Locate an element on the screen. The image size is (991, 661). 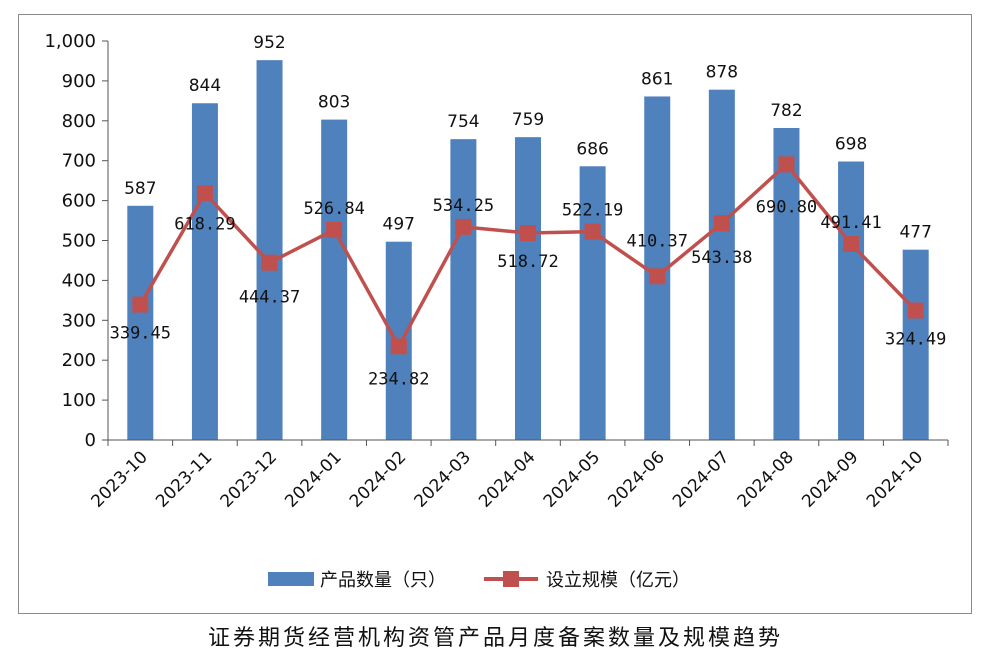
y-tick-label: 800 is located at coordinates (79, 121).